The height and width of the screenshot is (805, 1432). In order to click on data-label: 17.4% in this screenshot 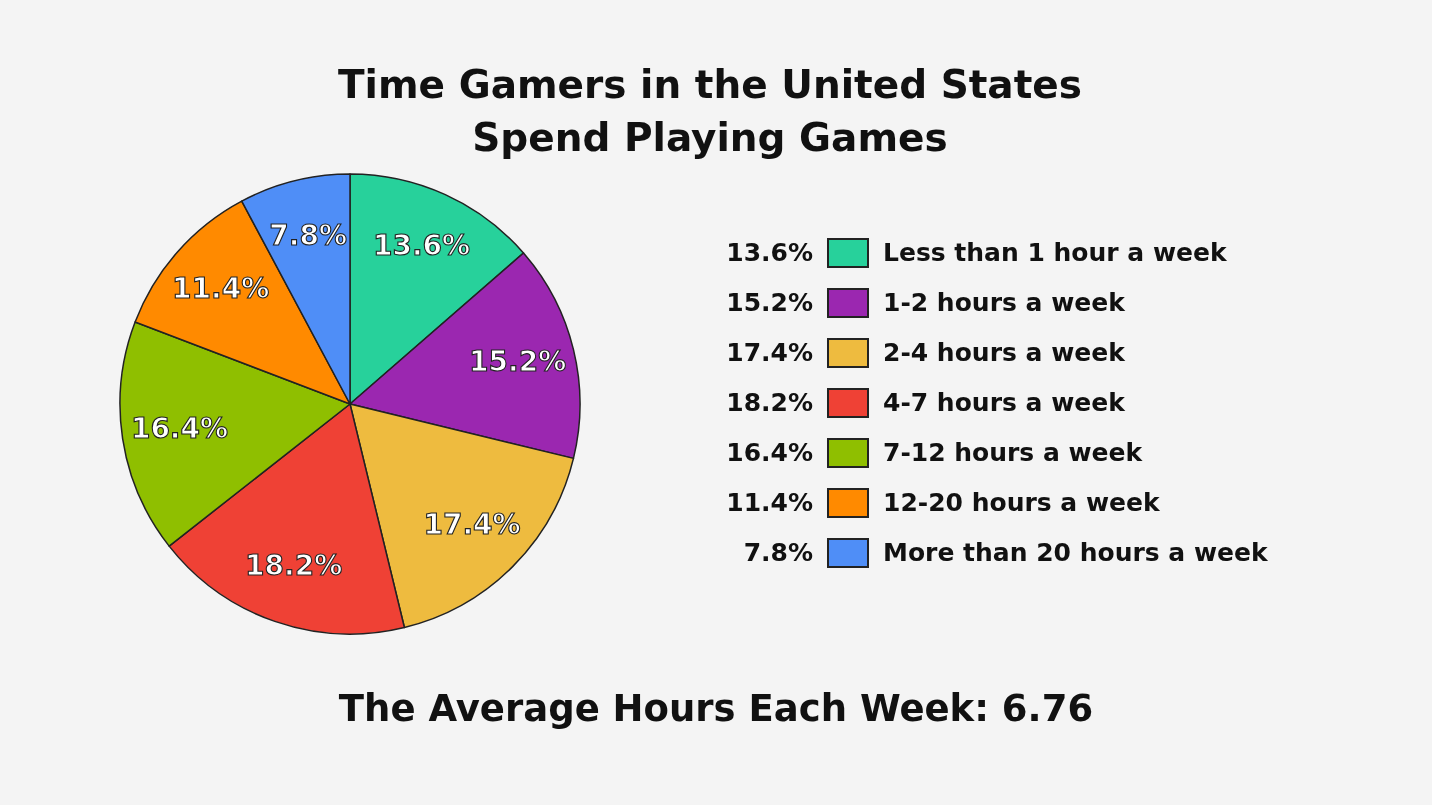, I will do `click(472, 524)`.